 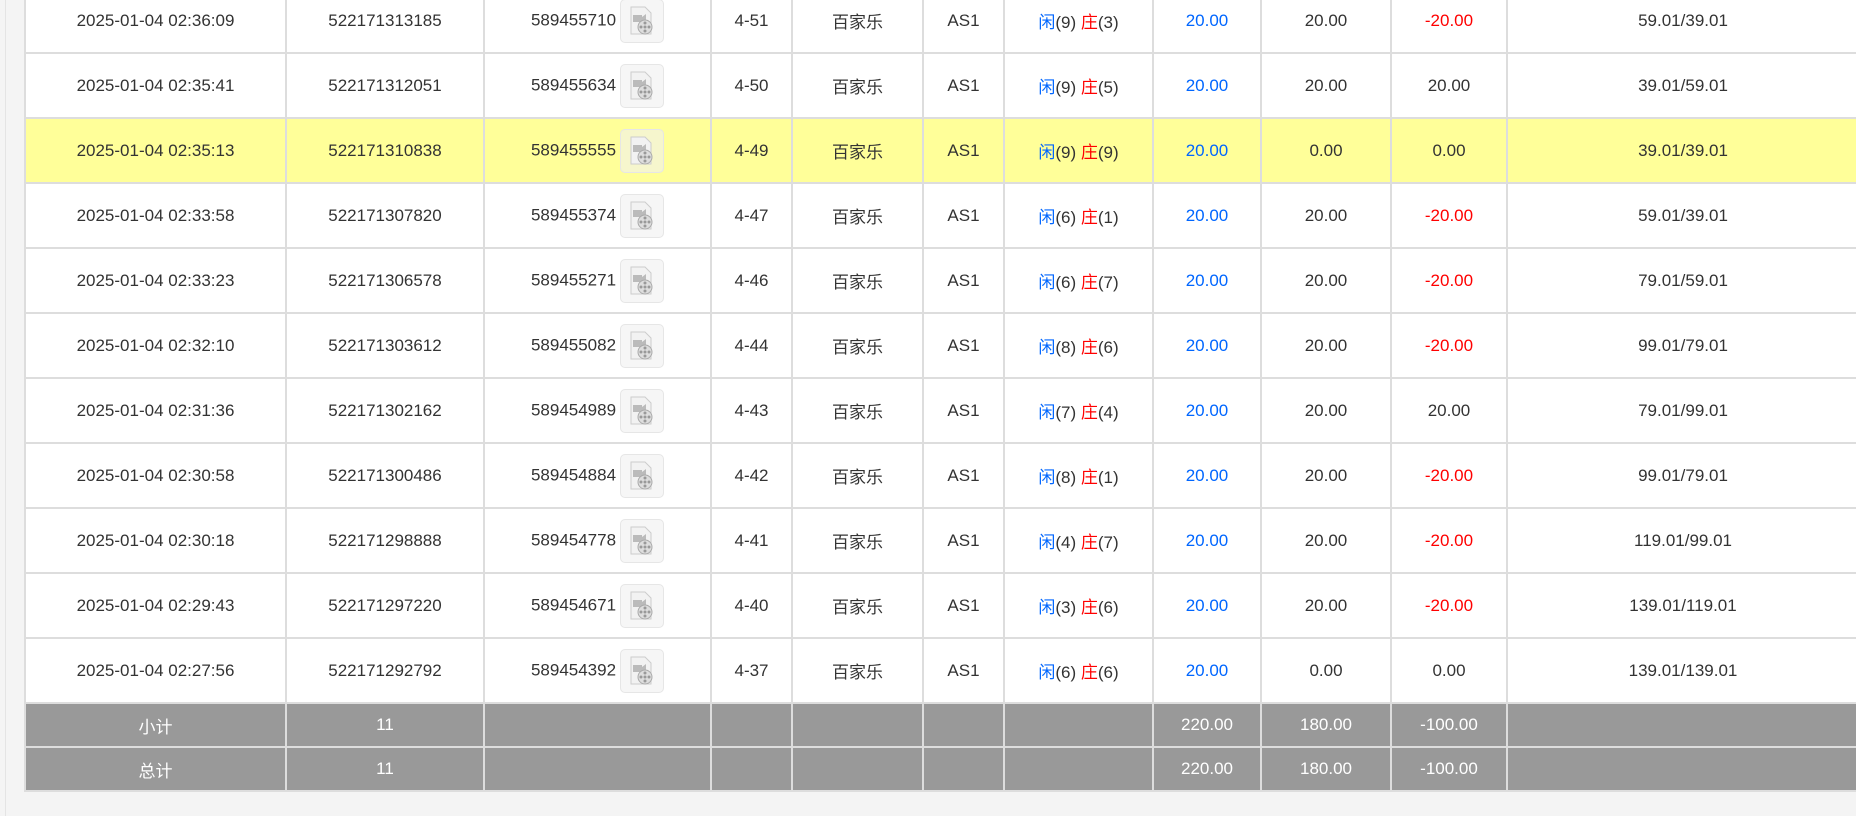 What do you see at coordinates (5, 408) in the screenshot?
I see `page-left-border` at bounding box center [5, 408].